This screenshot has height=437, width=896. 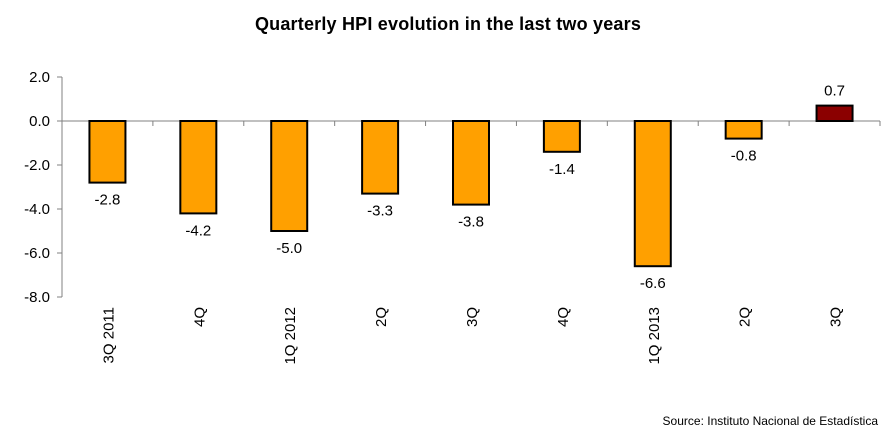 What do you see at coordinates (654, 336) in the screenshot?
I see `x-category-label: 1Q 2013` at bounding box center [654, 336].